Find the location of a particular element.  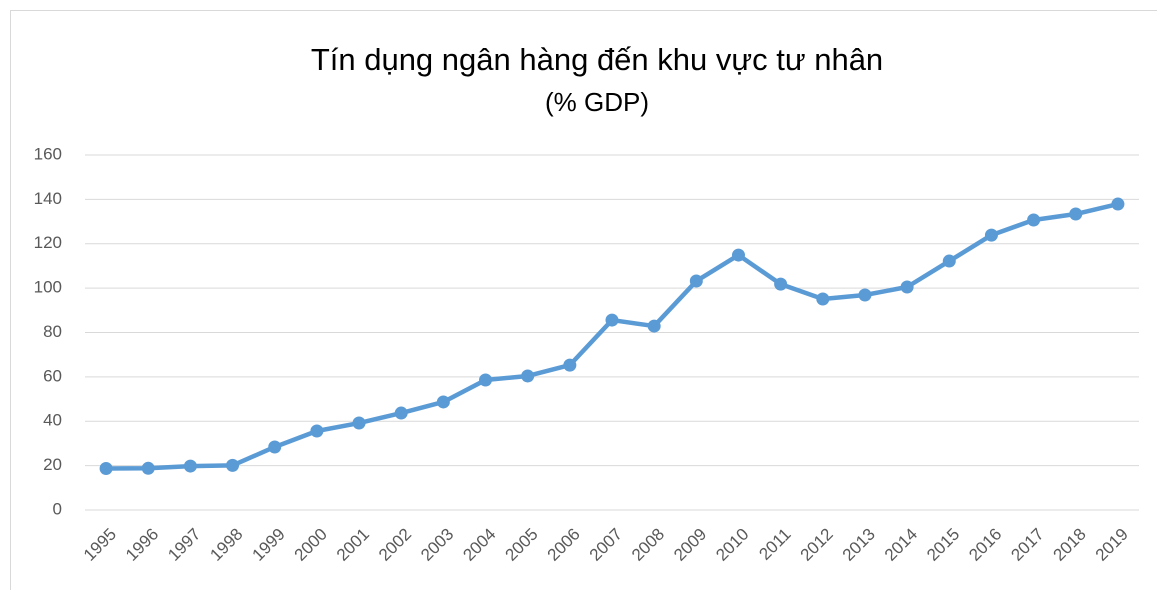

x-tick-label: 1996 is located at coordinates (142, 545).